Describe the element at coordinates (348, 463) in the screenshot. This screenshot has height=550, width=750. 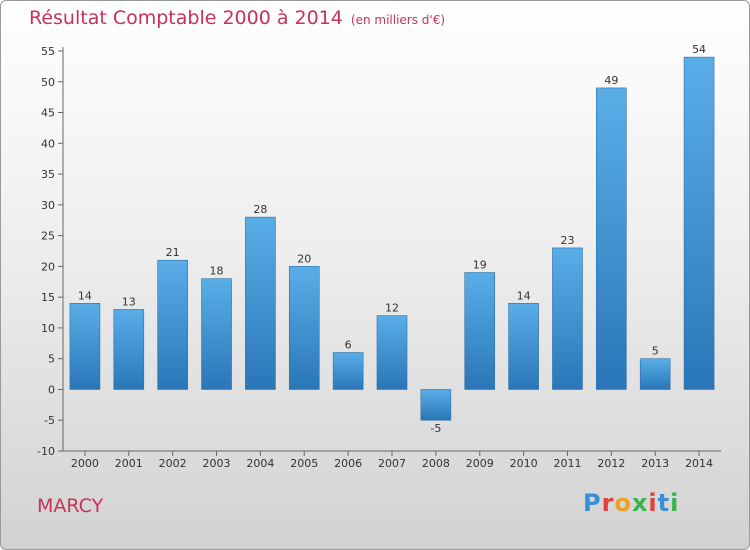
I see `x-tick-label-2006: 2006` at that location.